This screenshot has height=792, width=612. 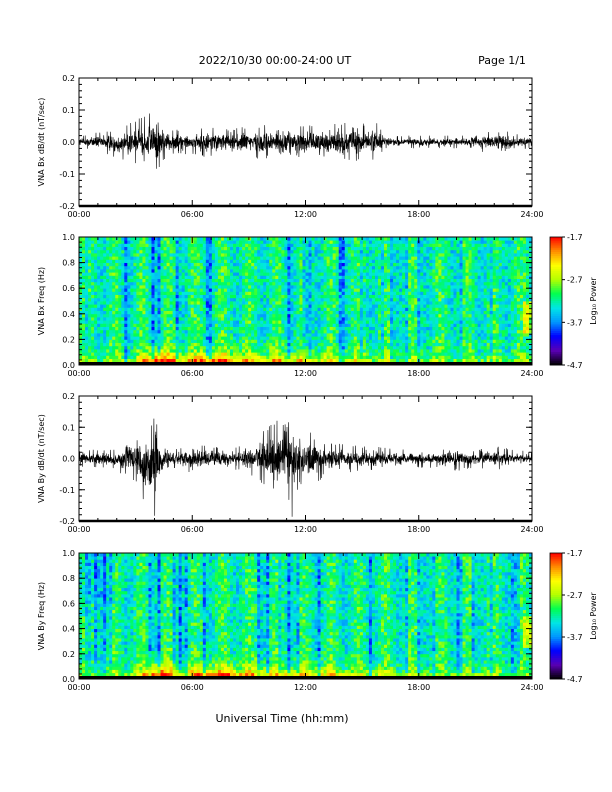 What do you see at coordinates (305, 214) in the screenshot?
I see `x-tick-label: 12:00` at bounding box center [305, 214].